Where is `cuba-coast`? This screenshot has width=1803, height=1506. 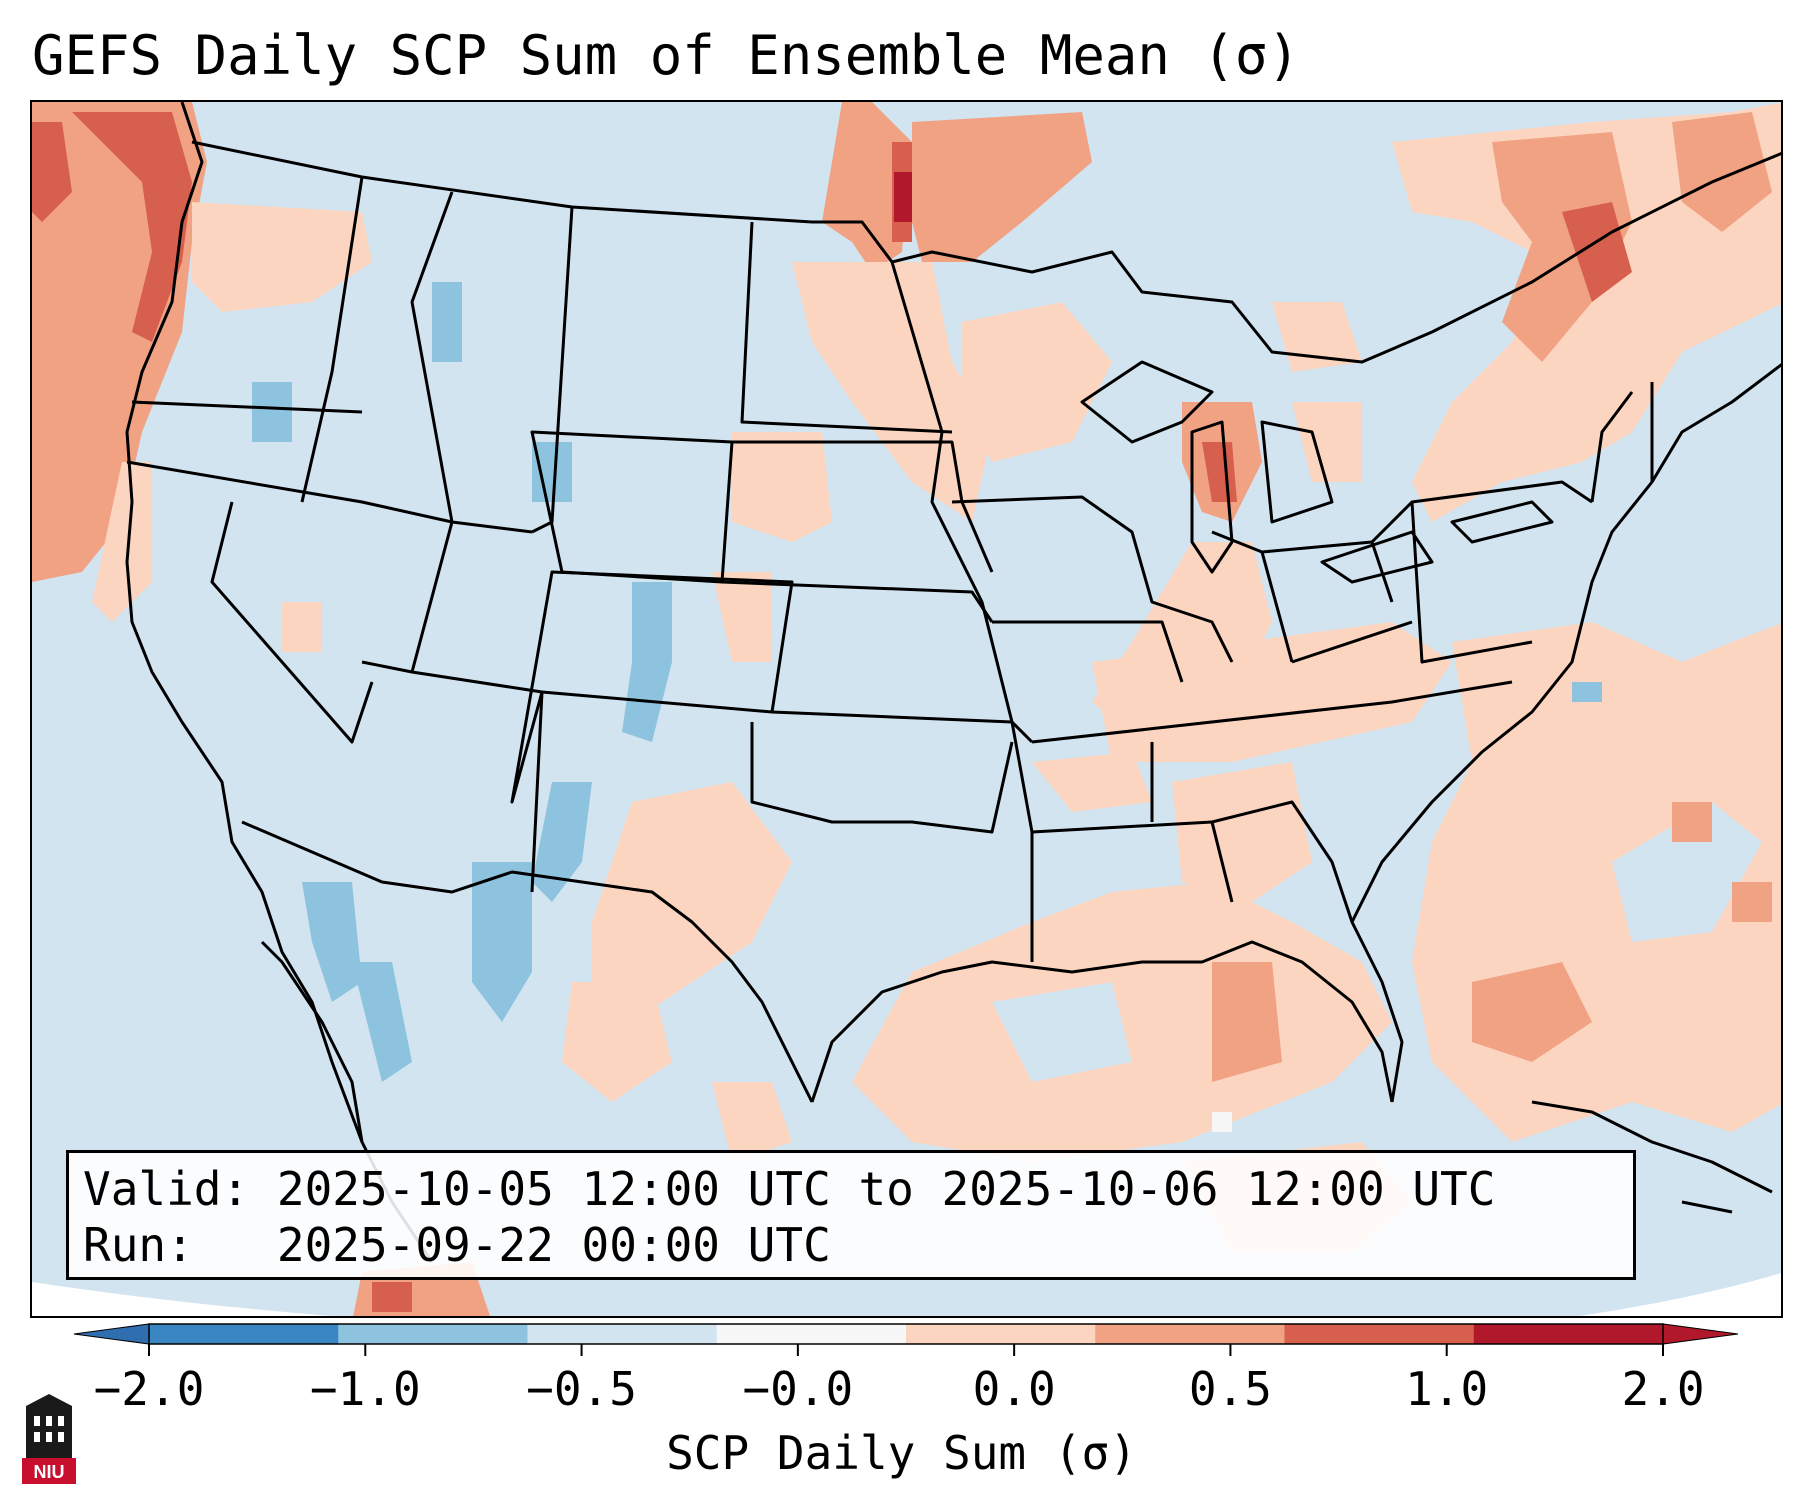
cuba-coast is located at coordinates (1652, 1147).